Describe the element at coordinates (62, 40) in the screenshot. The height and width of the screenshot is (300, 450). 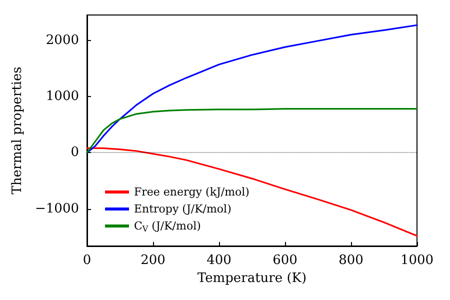
I see `y-tick-label: 2000` at that location.